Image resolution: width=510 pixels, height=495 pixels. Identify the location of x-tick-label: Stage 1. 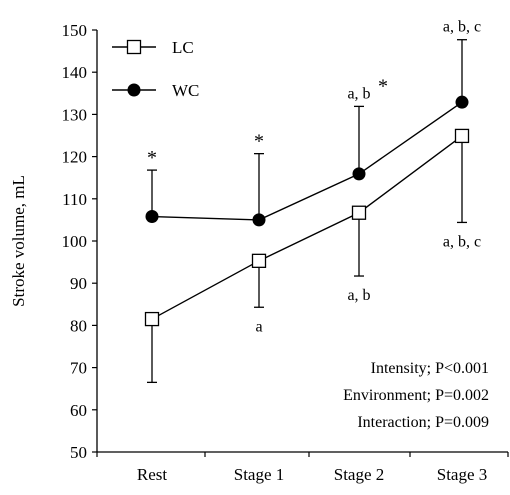
(259, 474).